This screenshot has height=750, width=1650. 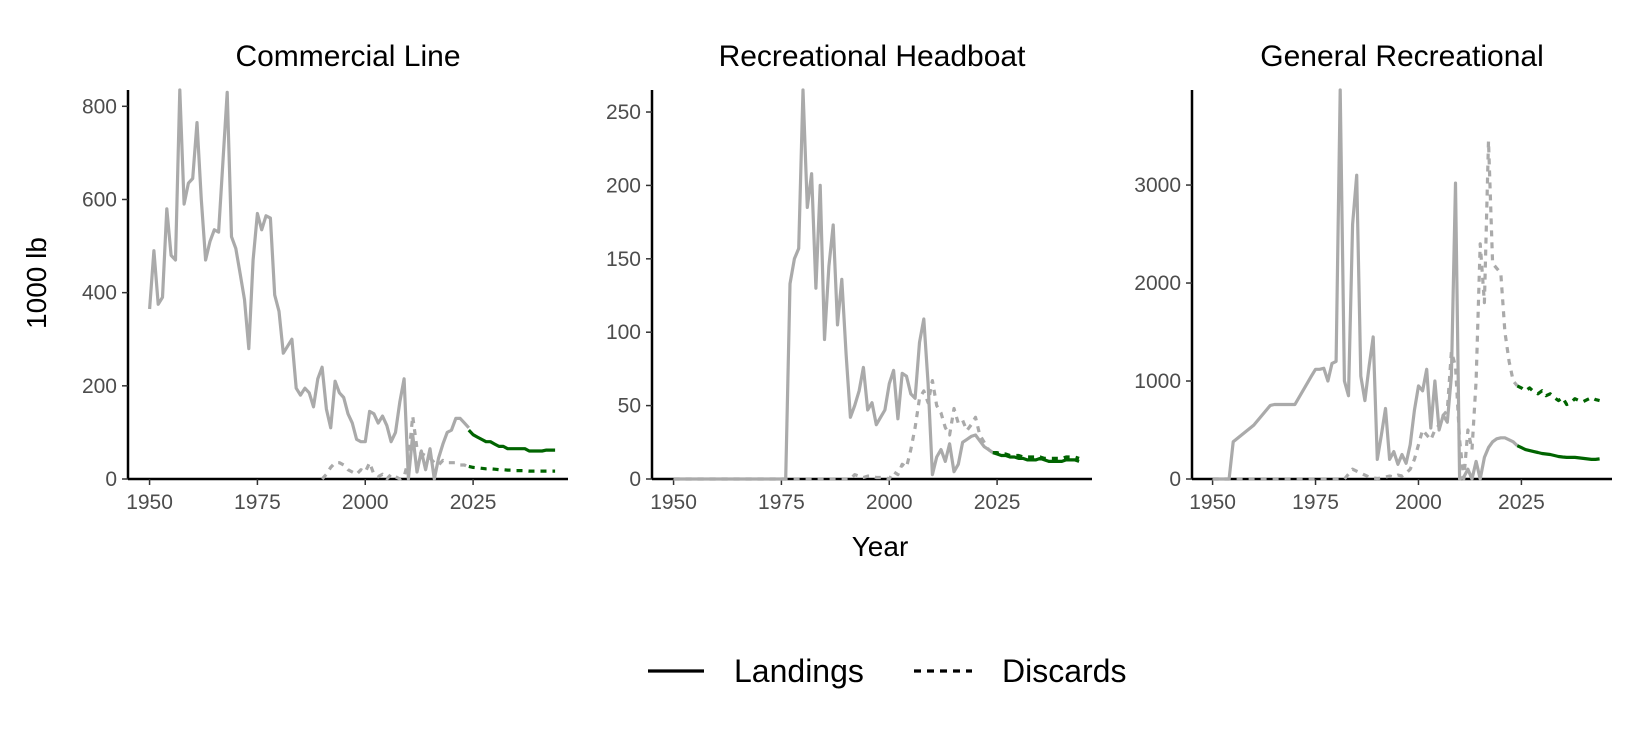 I want to click on panel-title: General Recreational, so click(x=1402, y=56).